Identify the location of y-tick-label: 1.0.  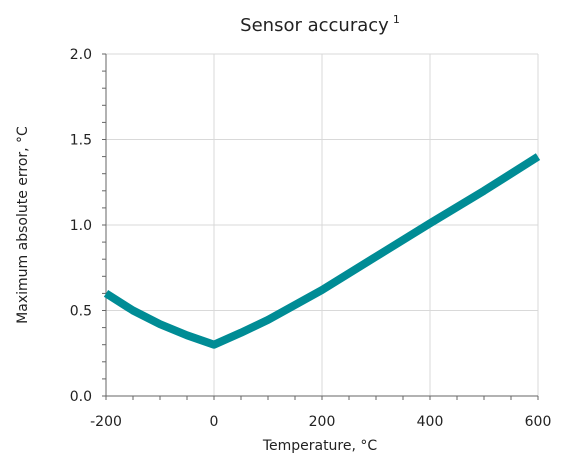
(81, 226).